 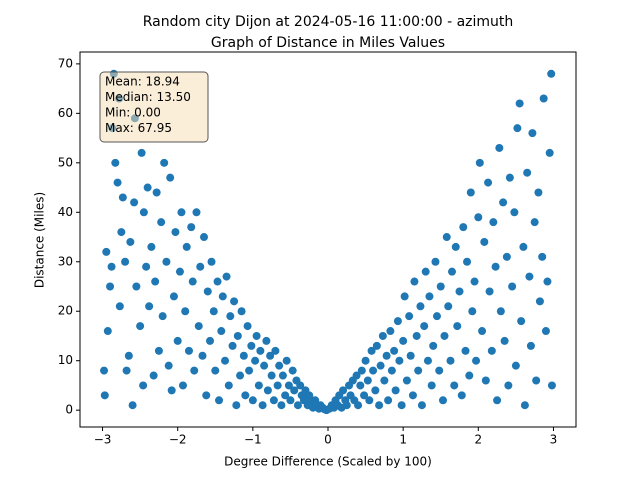 I want to click on x-tick-label: −3, so click(x=103, y=440).